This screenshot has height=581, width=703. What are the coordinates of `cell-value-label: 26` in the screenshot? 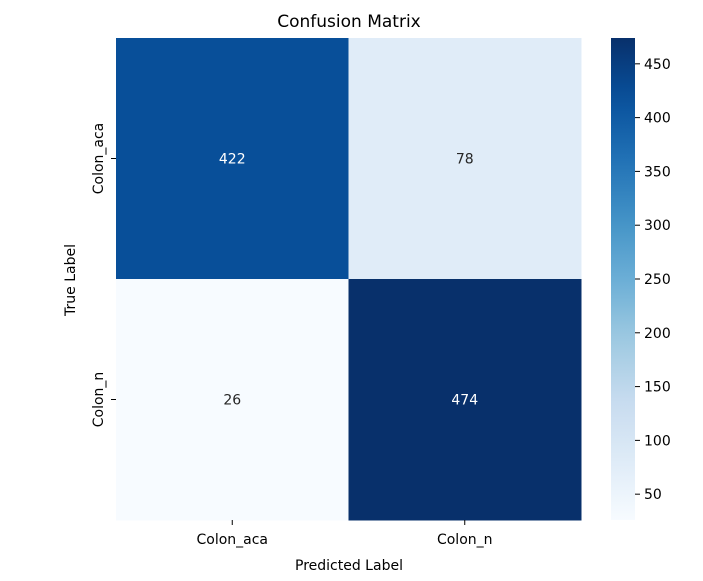 It's located at (232, 401).